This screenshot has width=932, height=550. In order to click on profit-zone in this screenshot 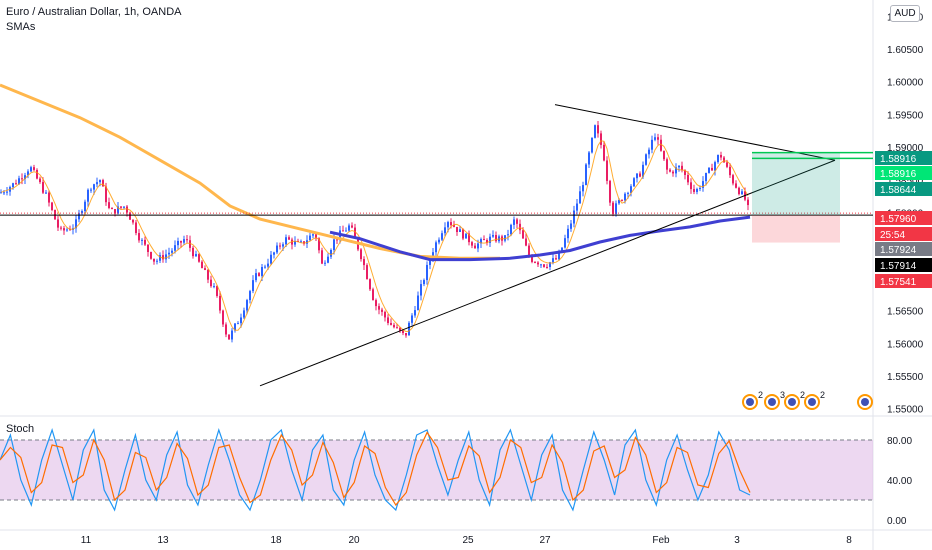, I will do `click(796, 184)`.